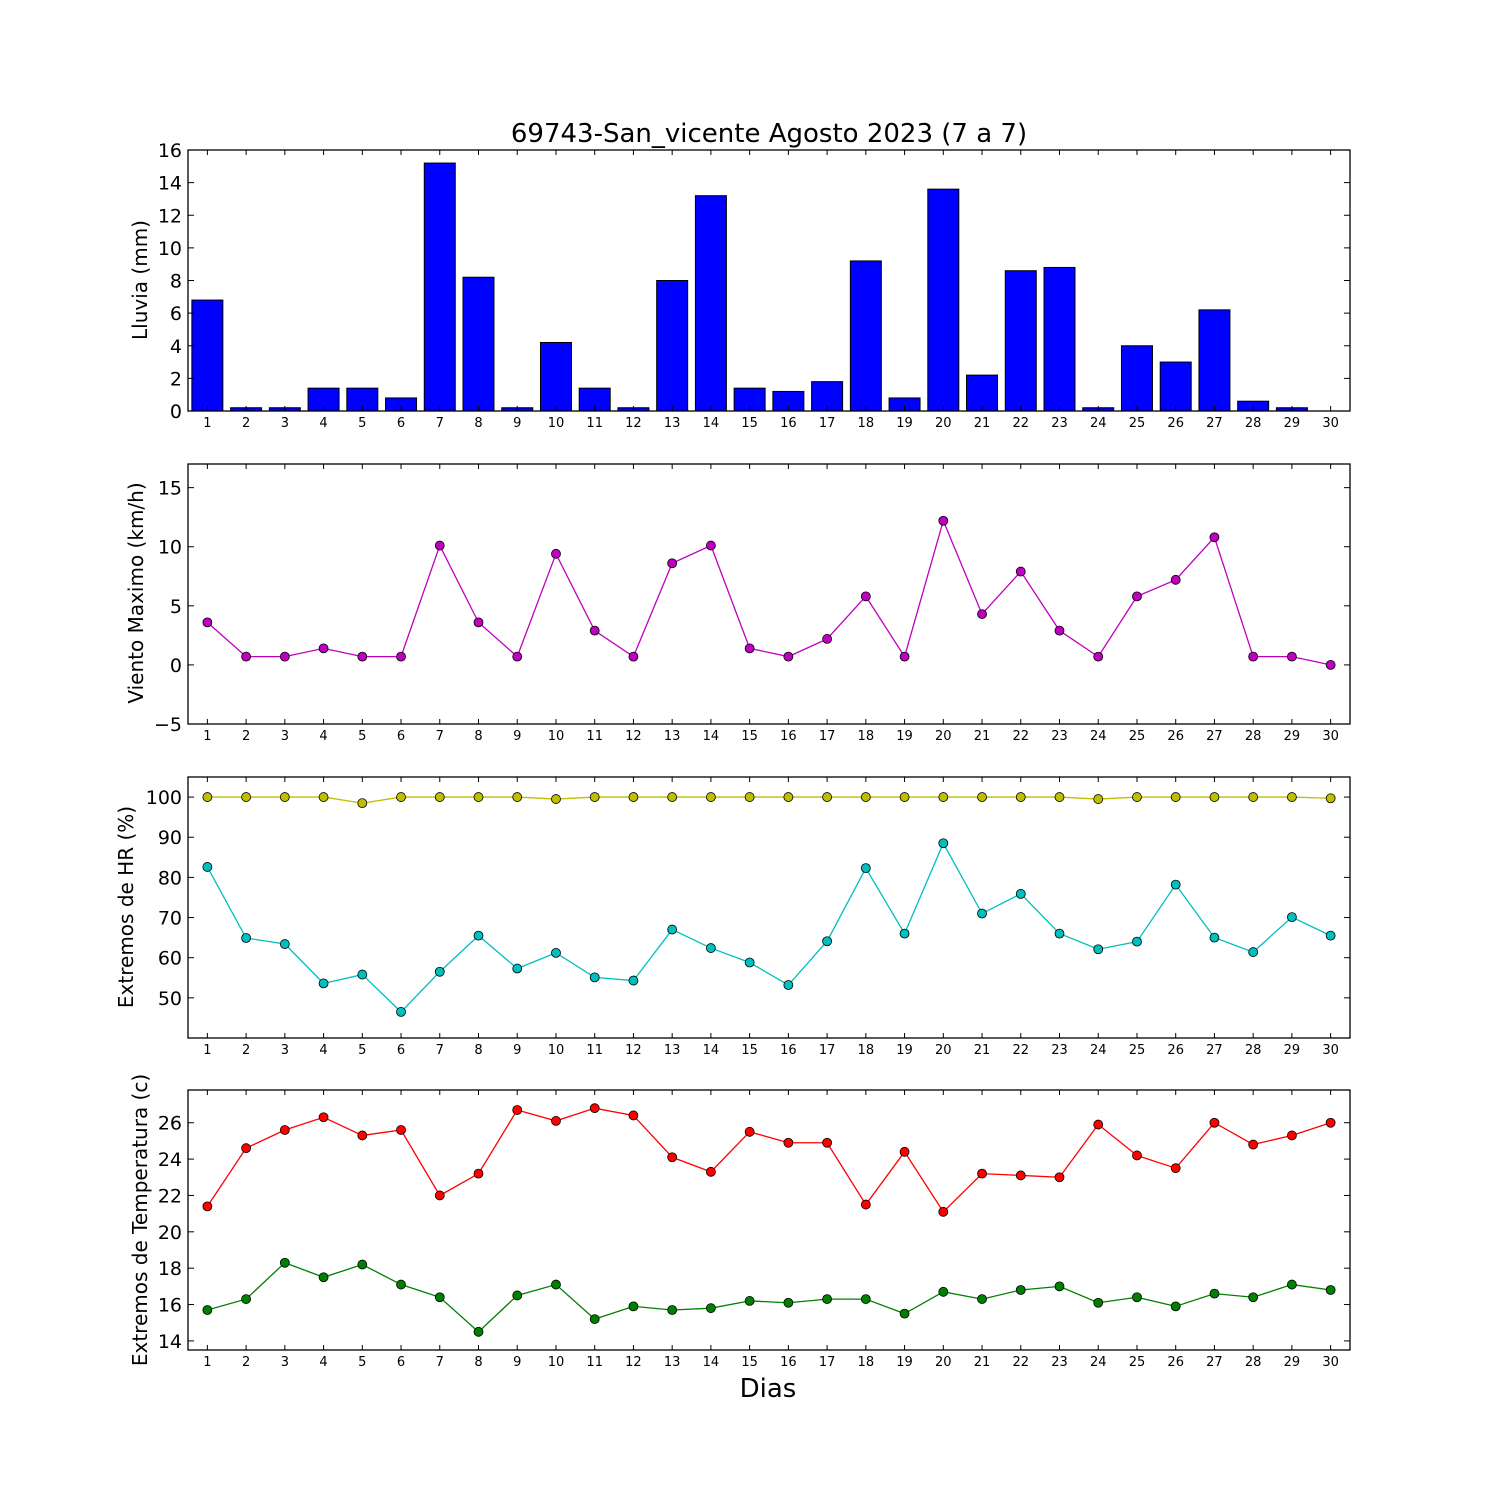 This screenshot has width=1500, height=1500. I want to click on wind-xtick-label: 9, so click(517, 736).